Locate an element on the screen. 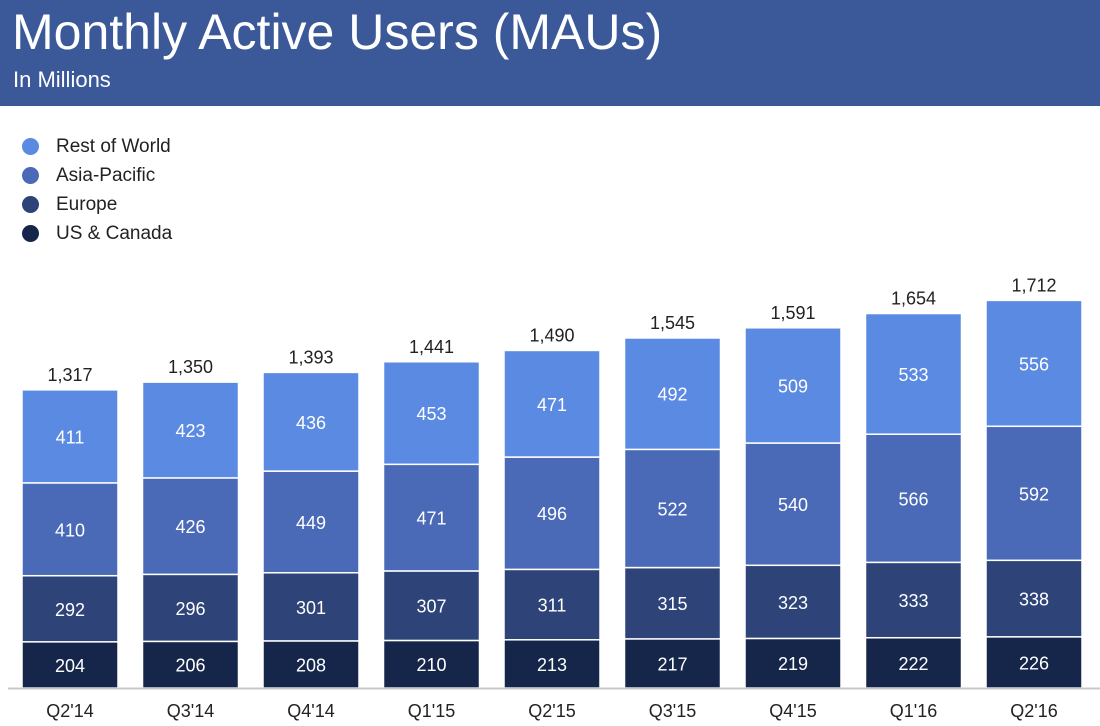 The image size is (1100, 726). bar-total-label: 1,712 is located at coordinates (1033, 285).